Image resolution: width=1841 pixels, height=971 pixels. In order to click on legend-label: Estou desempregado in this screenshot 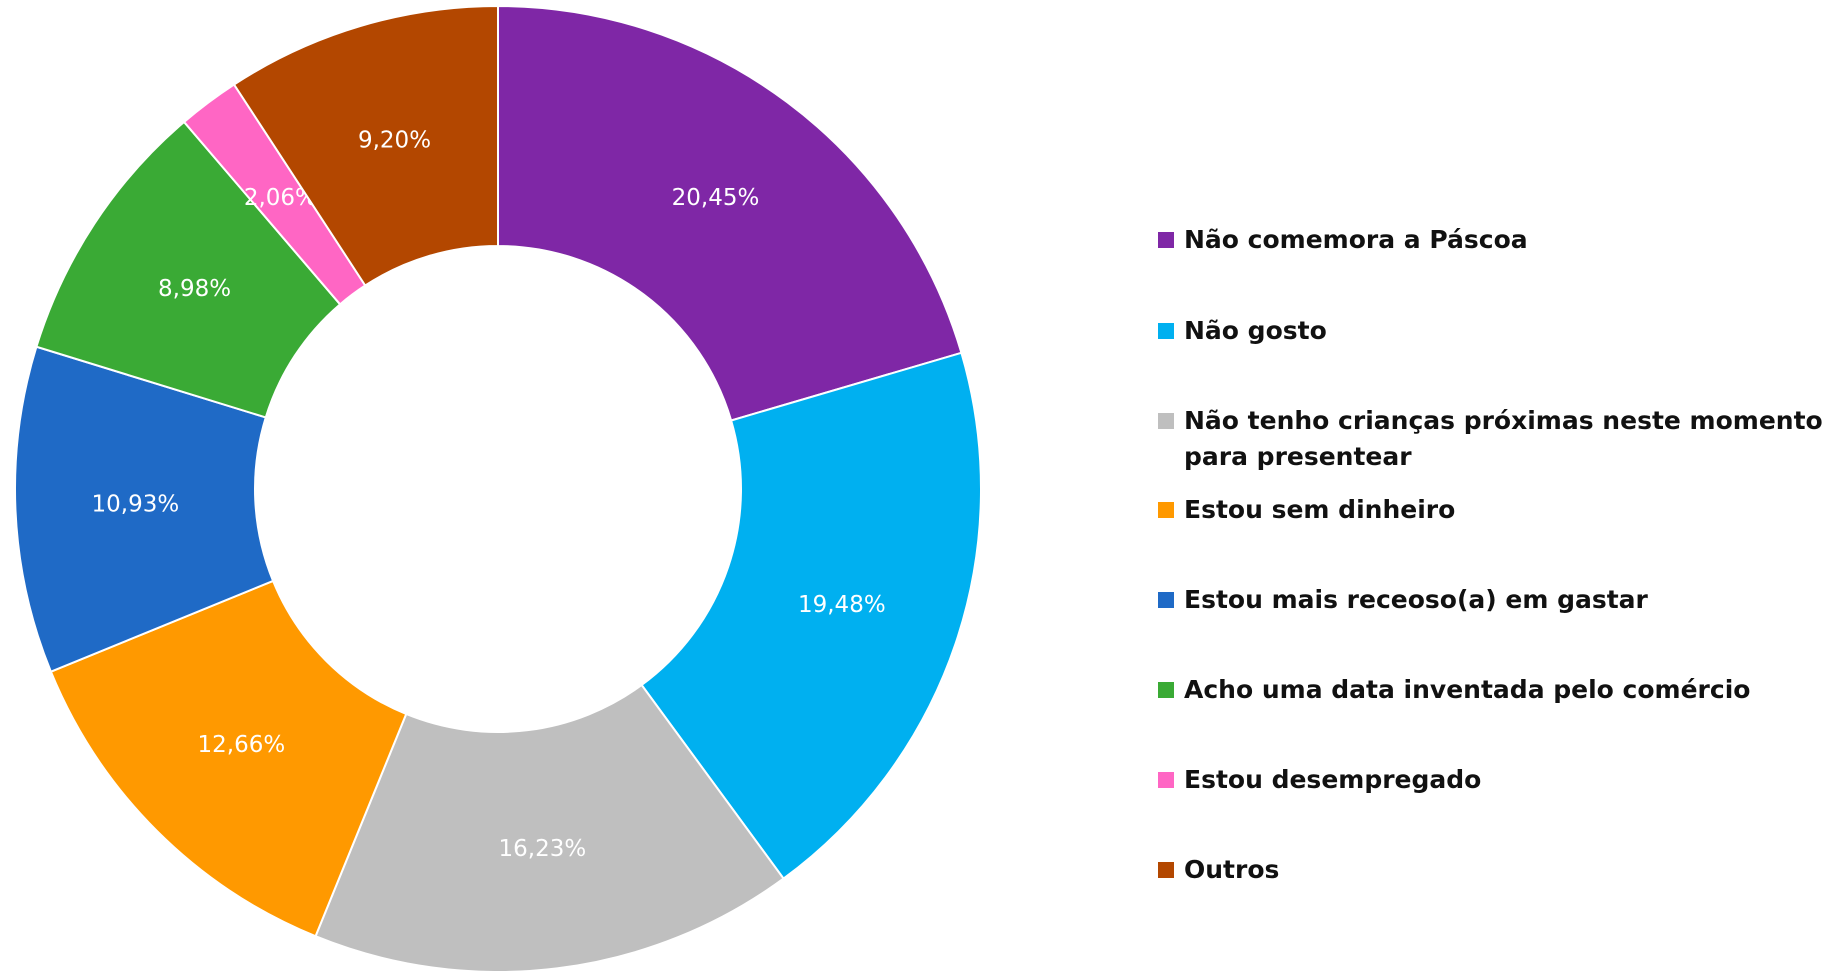, I will do `click(1333, 779)`.